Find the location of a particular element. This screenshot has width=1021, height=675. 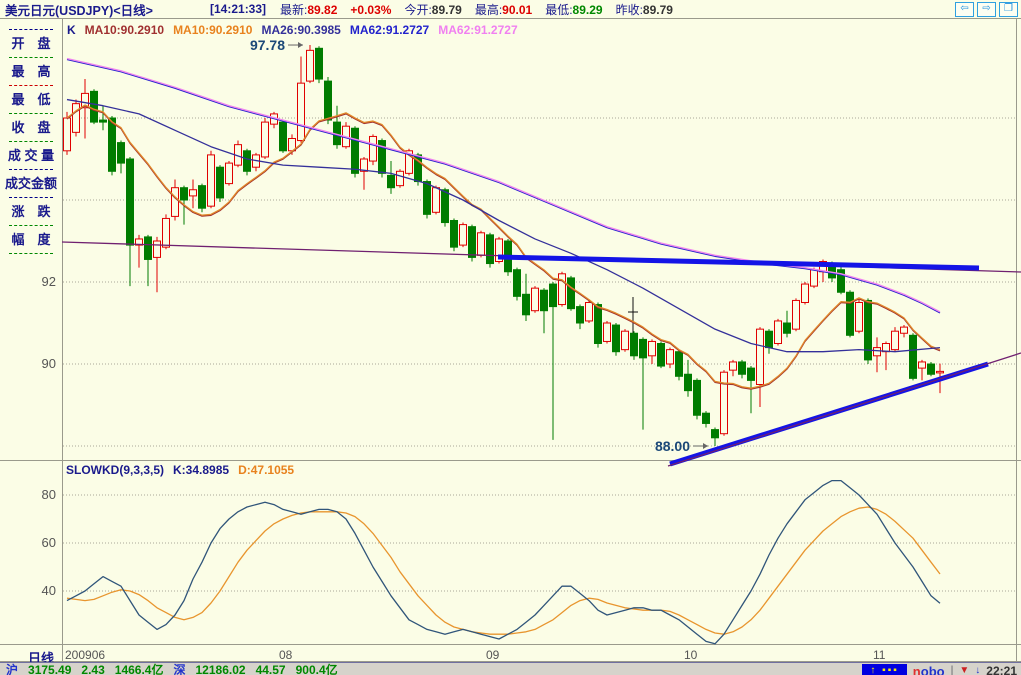

thick-blue-resistance-line is located at coordinates (738, 262).